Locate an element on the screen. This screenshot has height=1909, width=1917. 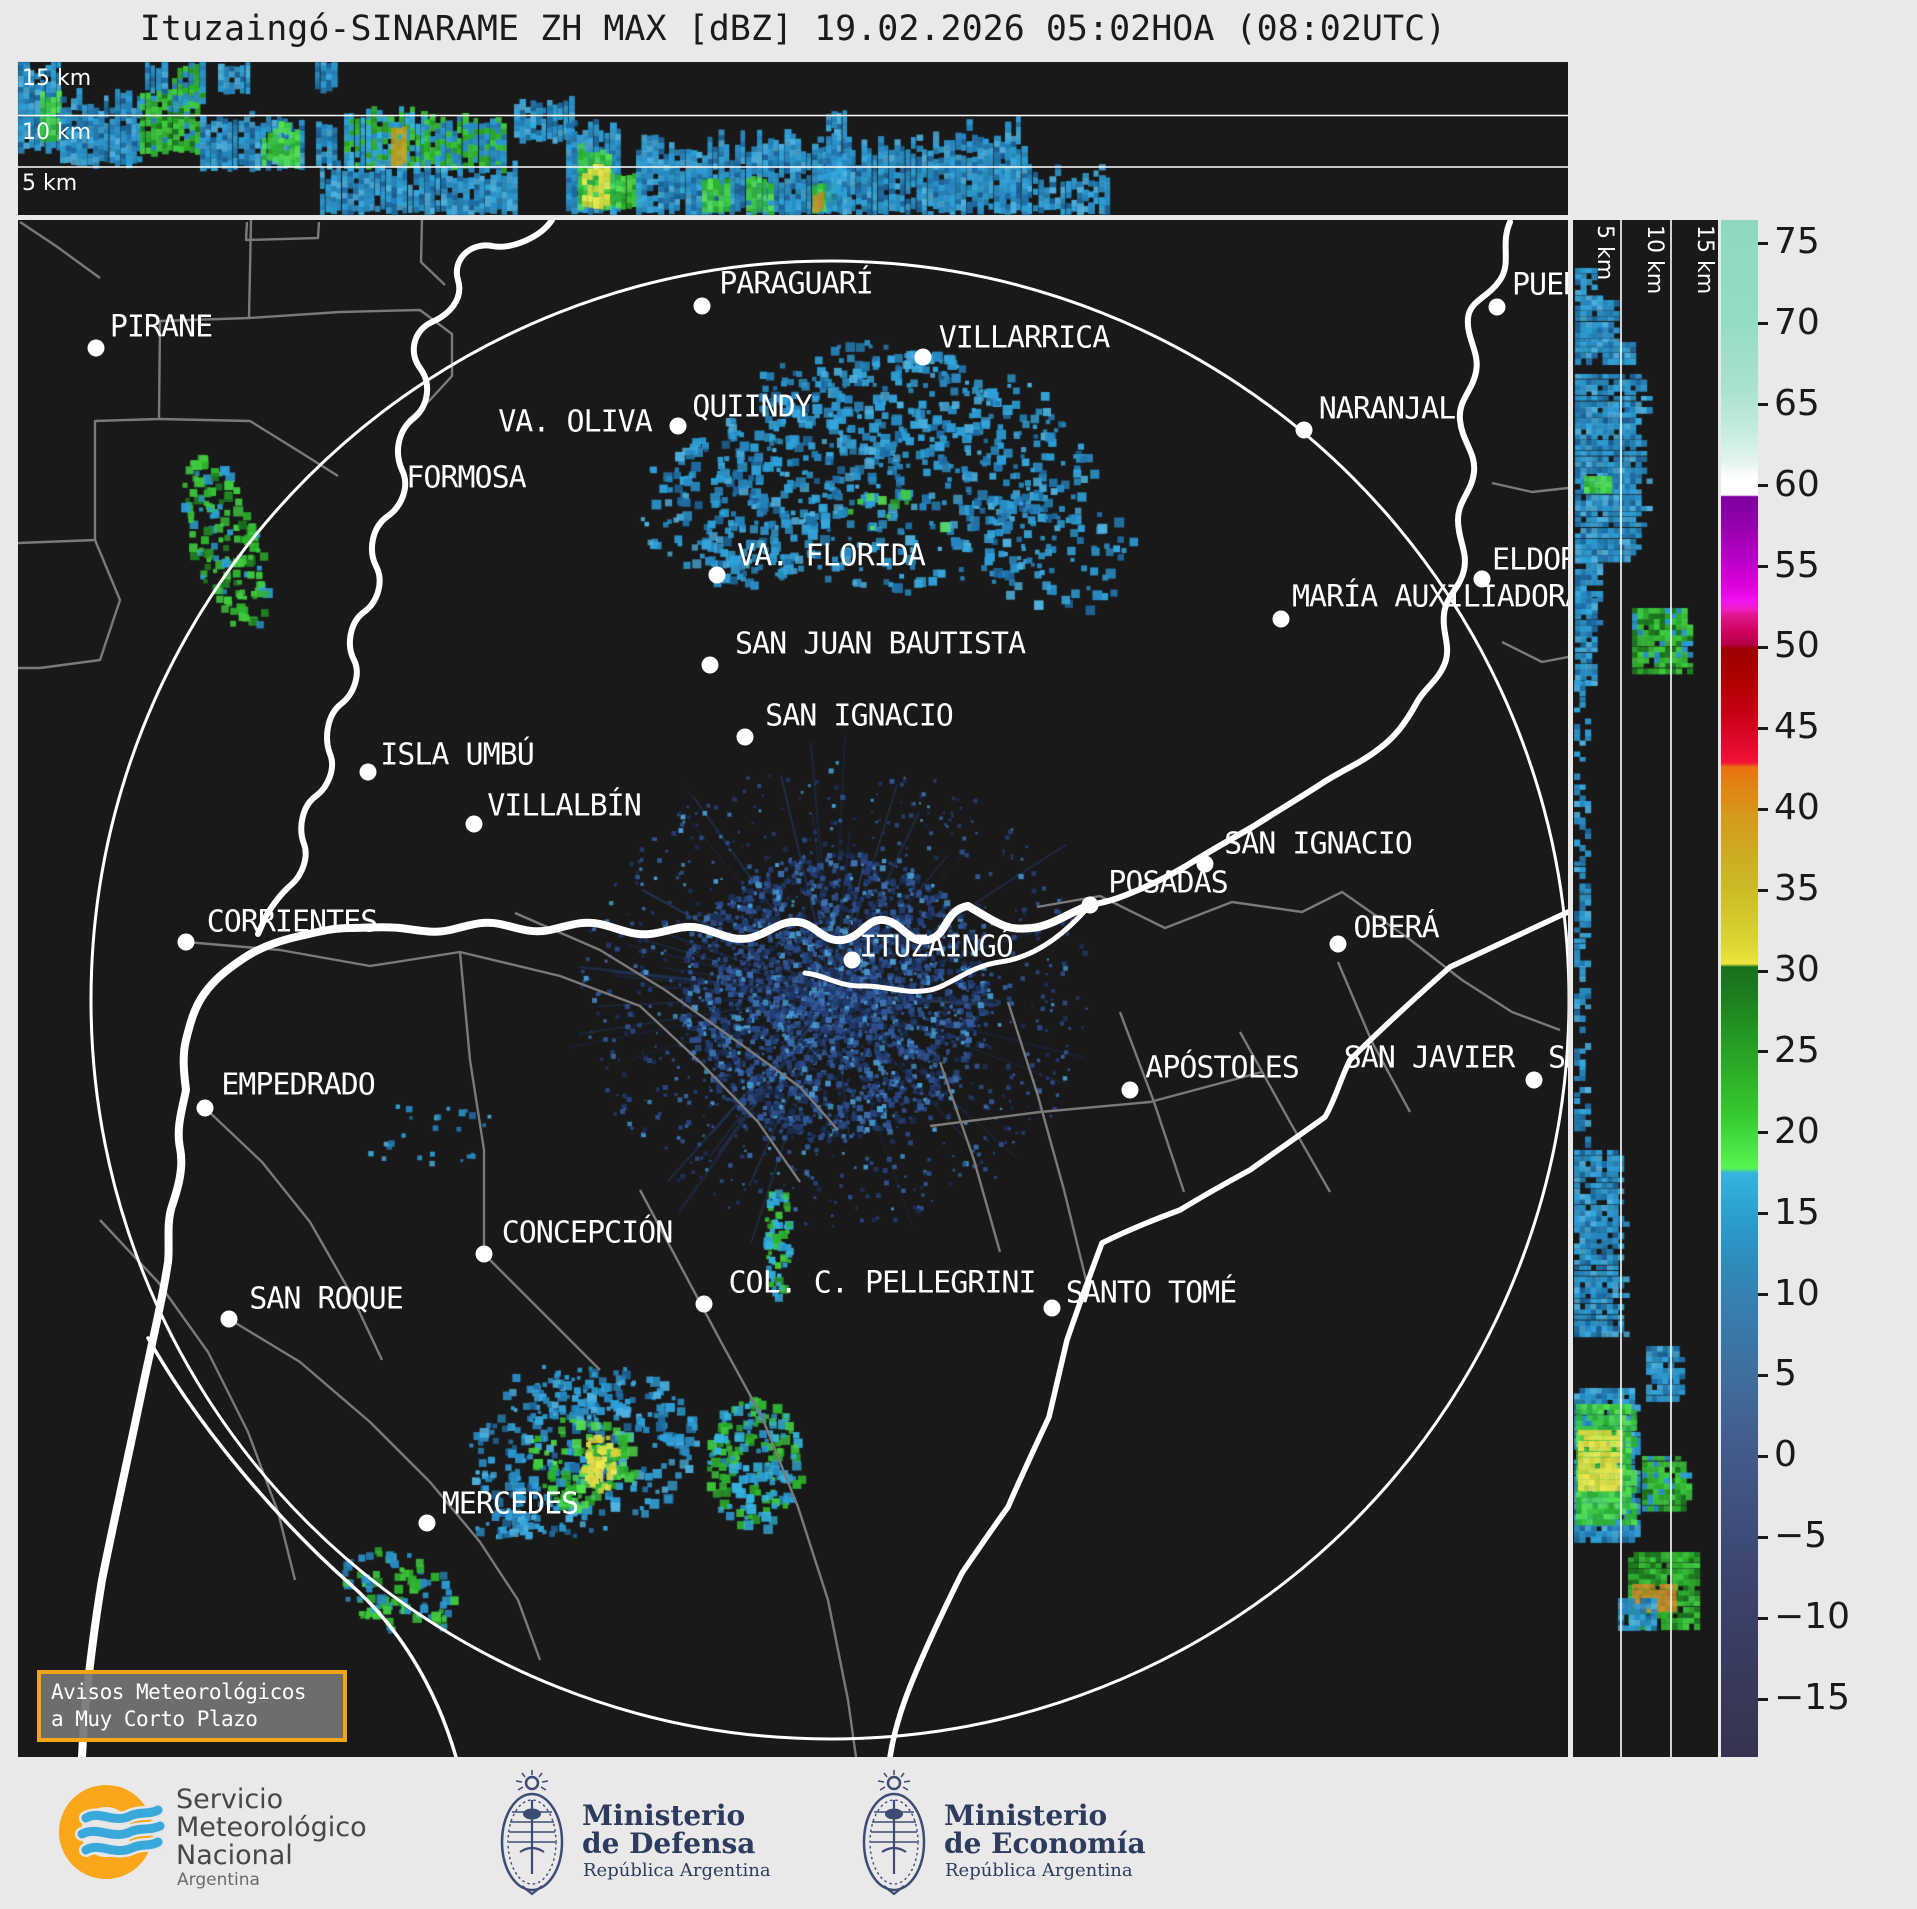
colorbar-tick-label: 30 is located at coordinates (1797, 969).